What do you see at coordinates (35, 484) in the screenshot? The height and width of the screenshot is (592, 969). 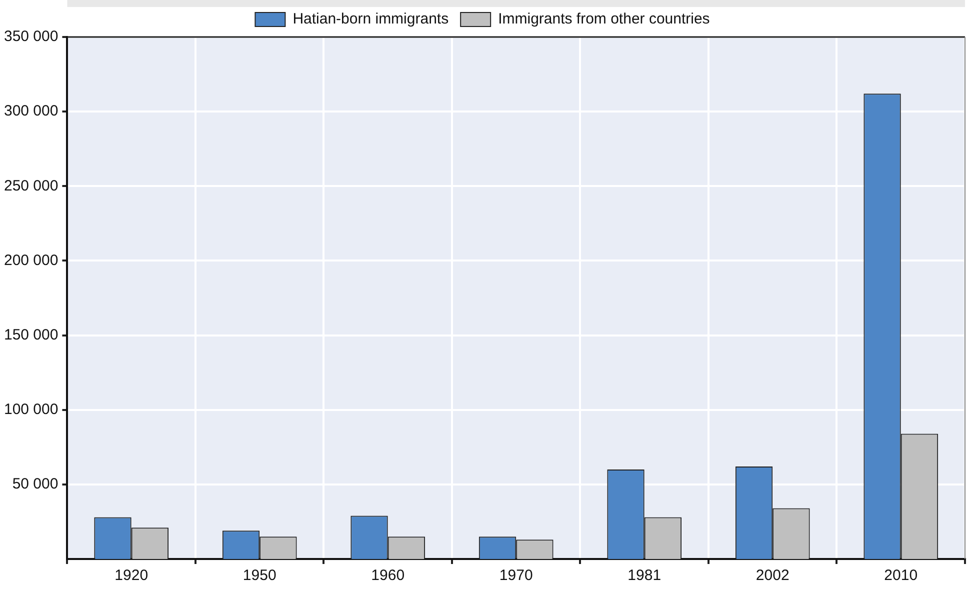 I see `y-tick-label: 50 000` at bounding box center [35, 484].